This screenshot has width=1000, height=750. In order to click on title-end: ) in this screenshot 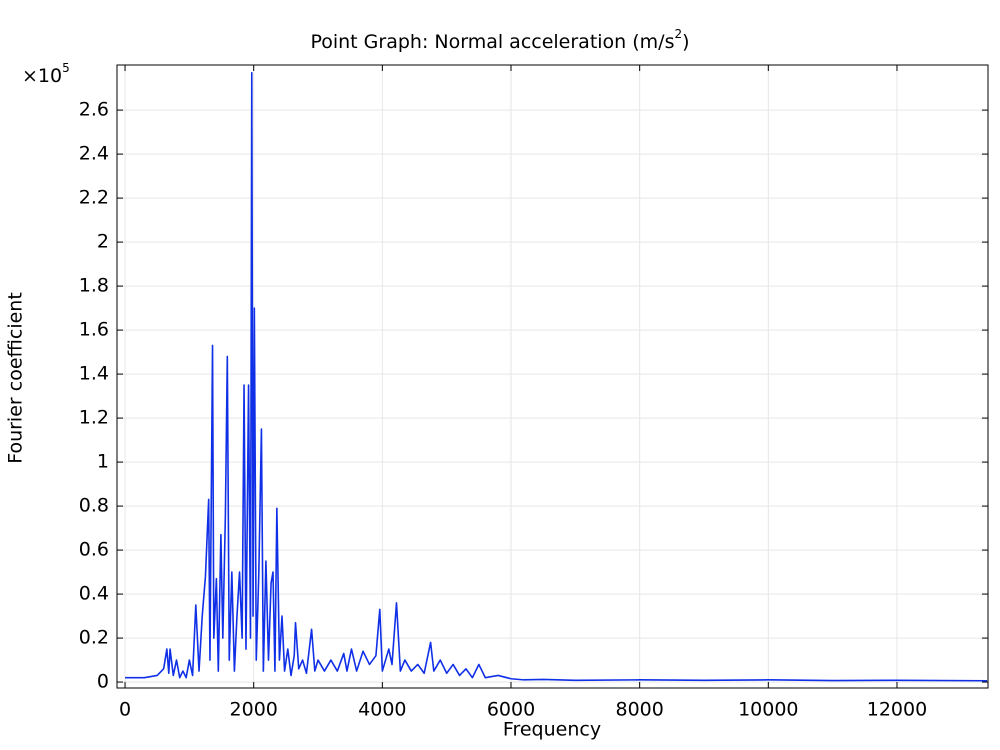, I will do `click(685, 42)`.